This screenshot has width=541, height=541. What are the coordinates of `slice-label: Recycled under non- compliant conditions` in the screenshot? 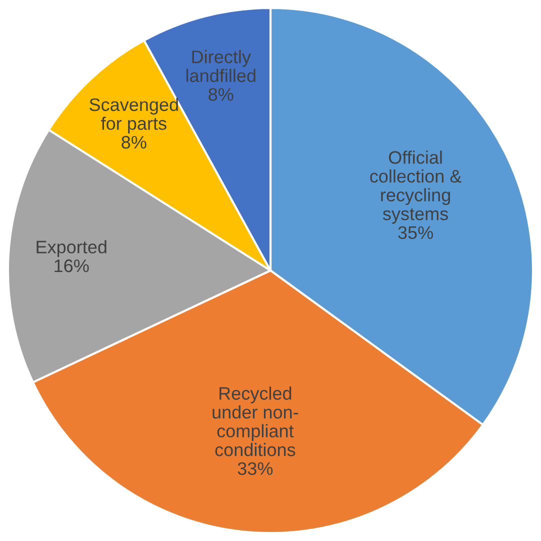 It's located at (255, 421).